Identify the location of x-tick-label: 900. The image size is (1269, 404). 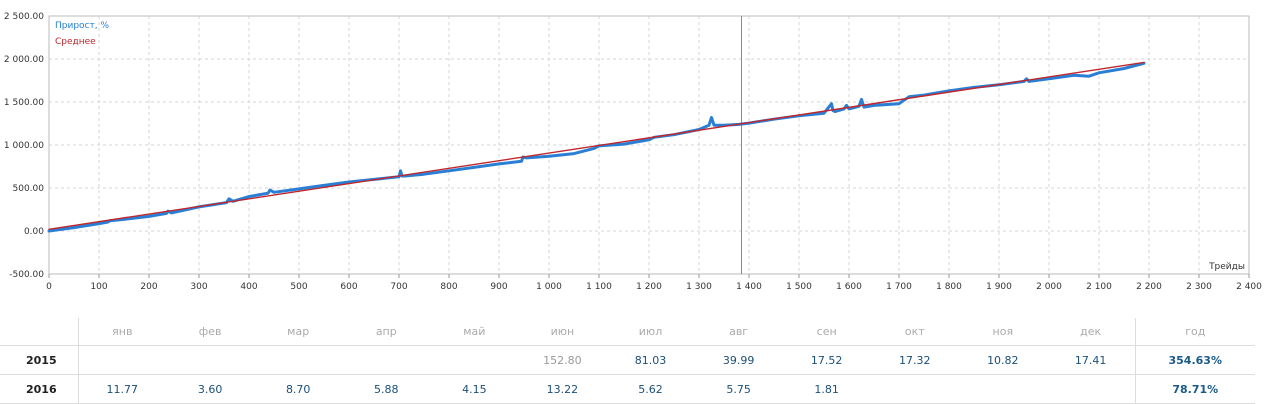
(498, 287).